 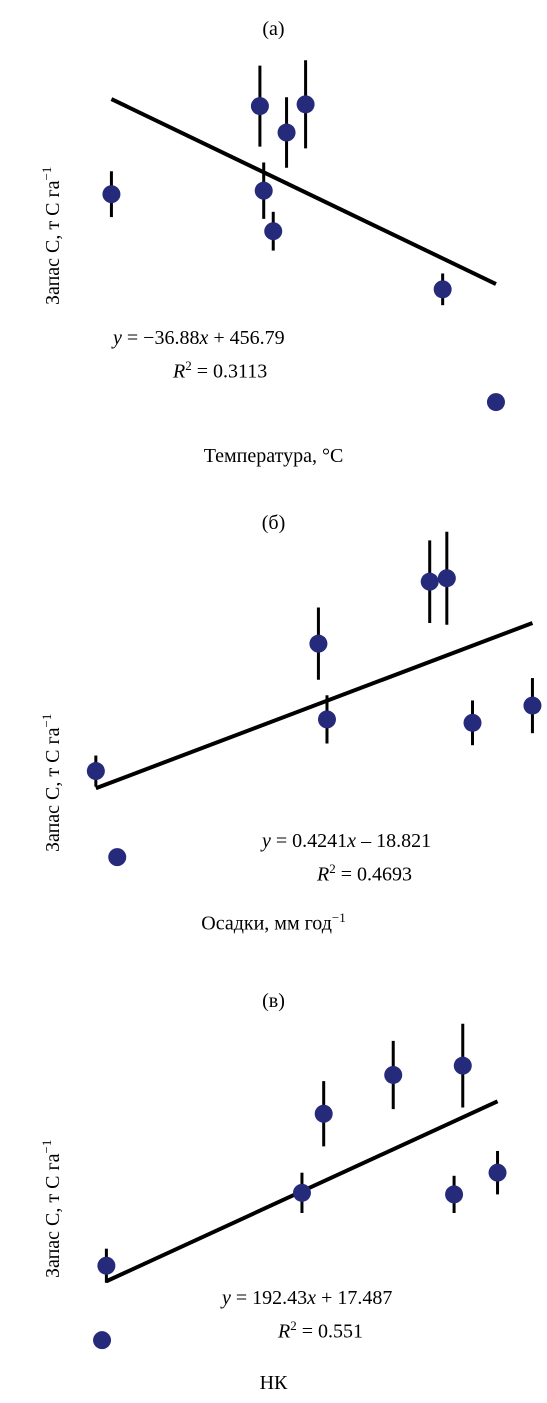 I want to click on eq-rhs: = −36.88, so click(x=160, y=338).